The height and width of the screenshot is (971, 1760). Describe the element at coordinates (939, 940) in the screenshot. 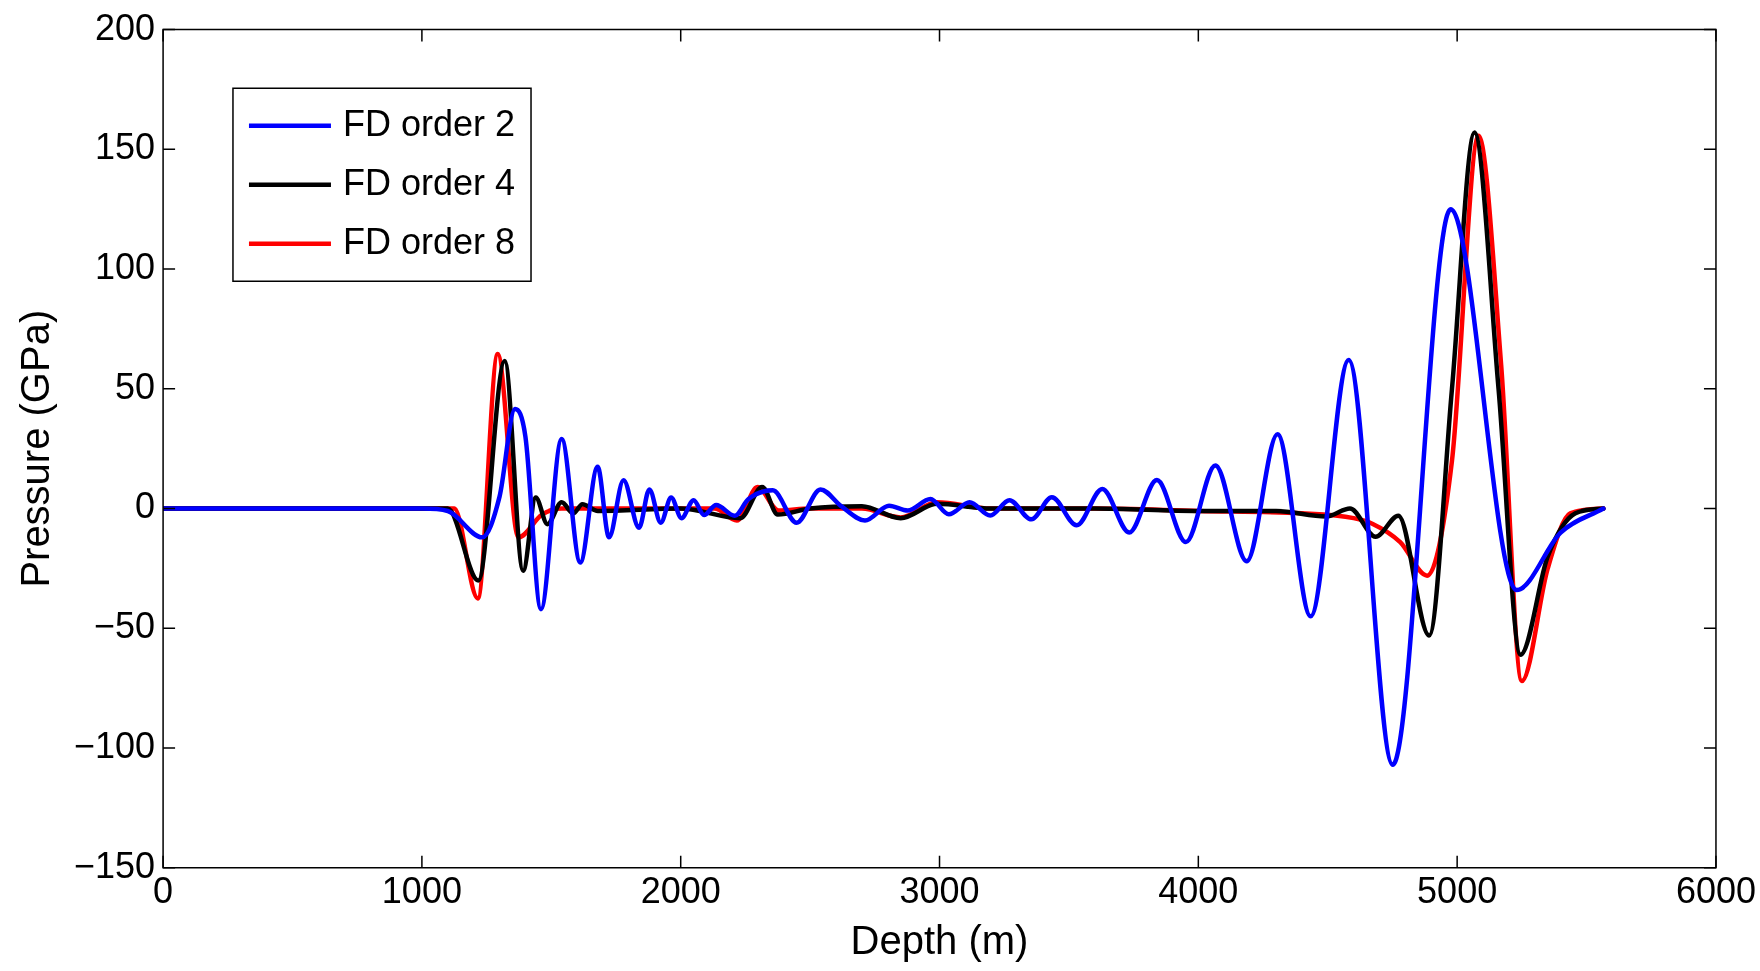

I see `x-axis-title: Depth (m)` at that location.